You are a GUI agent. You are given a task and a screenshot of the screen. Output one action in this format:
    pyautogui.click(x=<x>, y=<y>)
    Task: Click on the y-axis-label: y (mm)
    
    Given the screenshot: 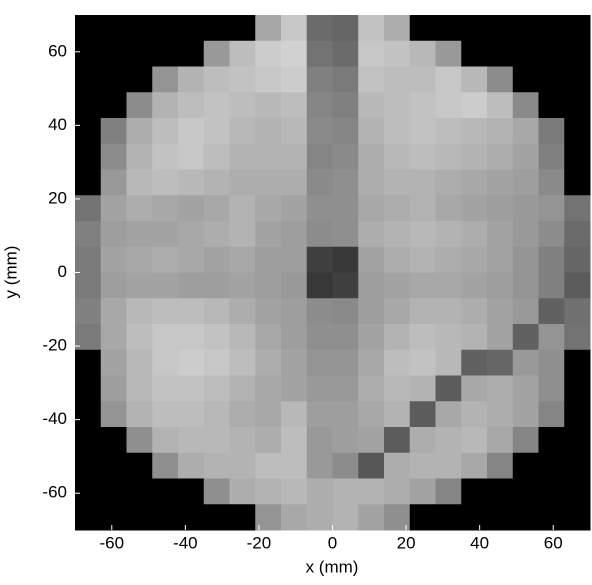 What is the action you would take?
    pyautogui.click(x=10, y=272)
    